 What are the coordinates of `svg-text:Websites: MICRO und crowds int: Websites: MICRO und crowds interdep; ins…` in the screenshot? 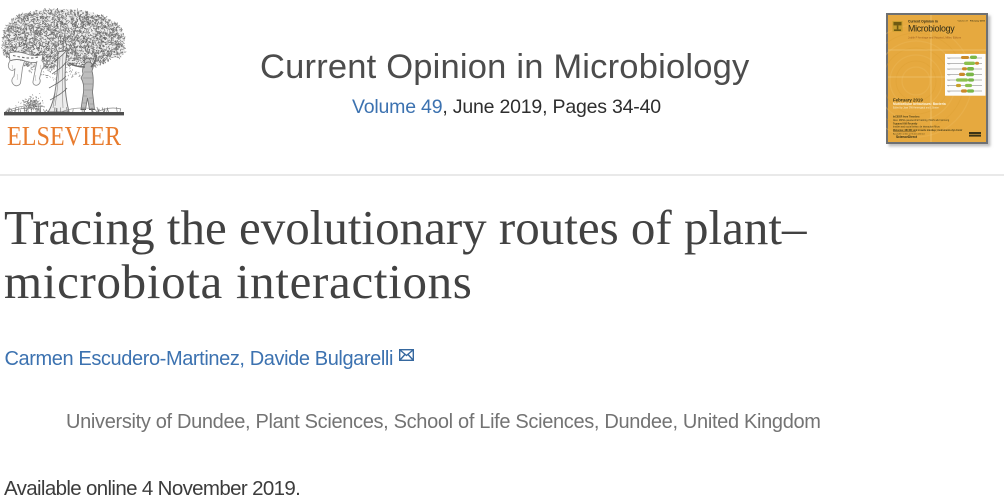 It's located at (927, 130).